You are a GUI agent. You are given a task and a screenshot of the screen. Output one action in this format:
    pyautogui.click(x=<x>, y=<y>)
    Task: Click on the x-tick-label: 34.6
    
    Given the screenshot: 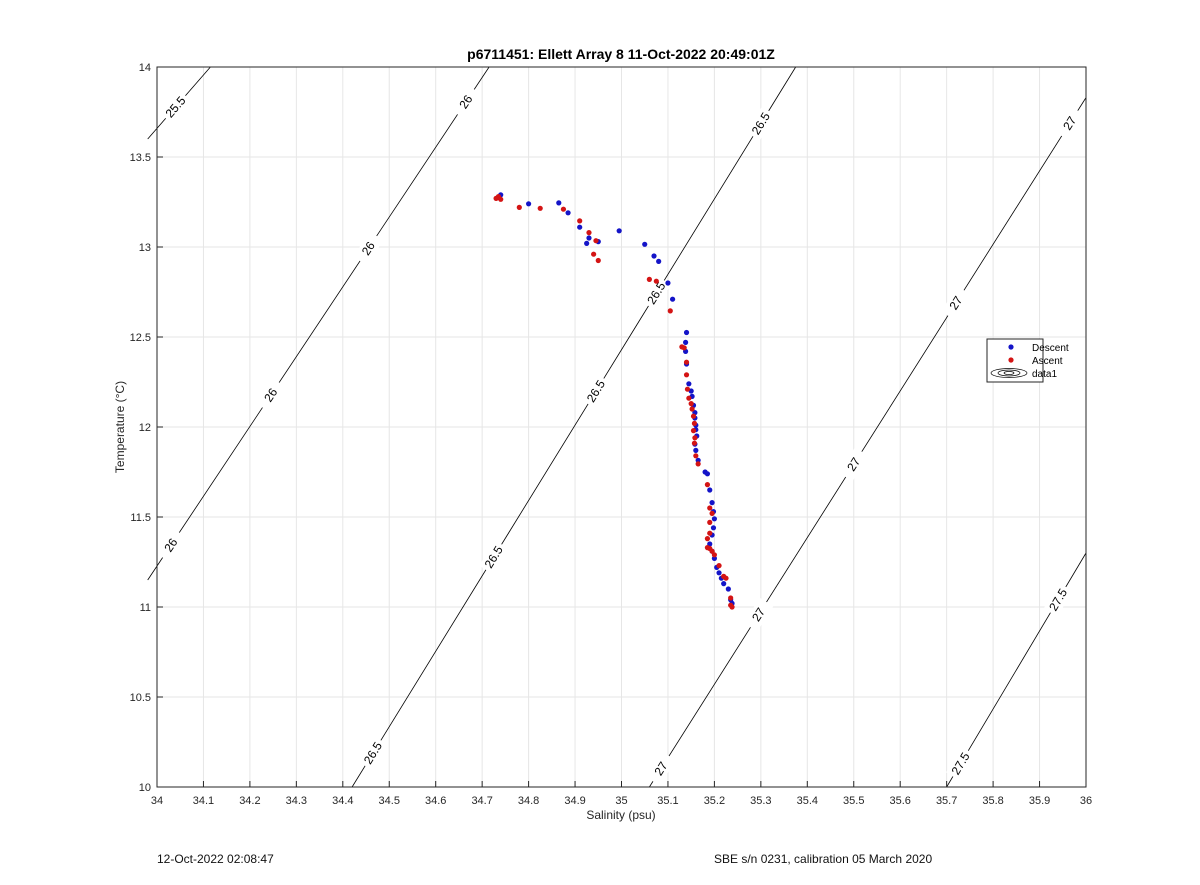 What is the action you would take?
    pyautogui.click(x=435, y=801)
    